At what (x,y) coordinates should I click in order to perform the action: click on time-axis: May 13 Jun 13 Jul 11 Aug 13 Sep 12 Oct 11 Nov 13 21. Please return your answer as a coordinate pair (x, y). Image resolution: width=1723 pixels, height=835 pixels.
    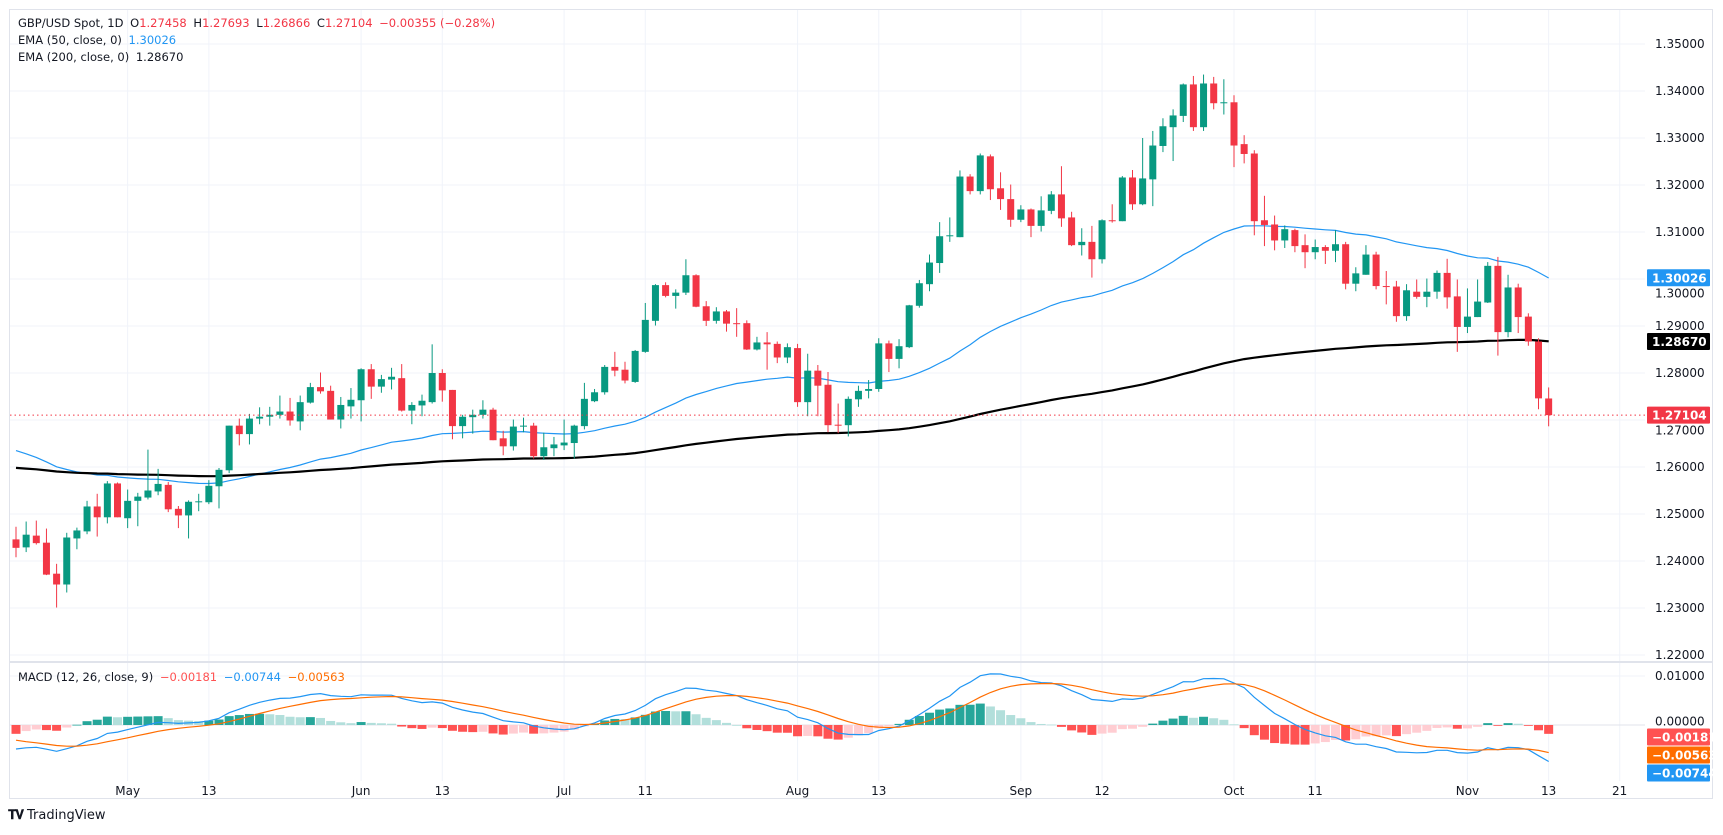
    Looking at the image, I should click on (871, 791).